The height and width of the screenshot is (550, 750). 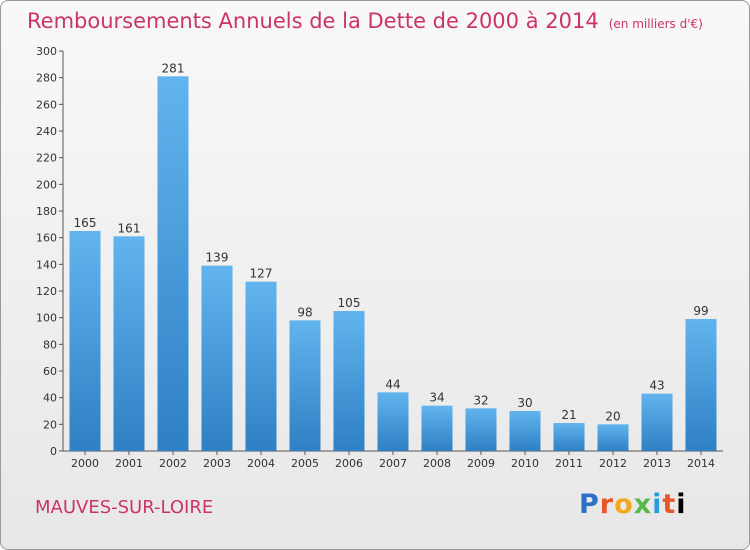 I want to click on x-tick-label-2001: 2001, so click(x=129, y=463).